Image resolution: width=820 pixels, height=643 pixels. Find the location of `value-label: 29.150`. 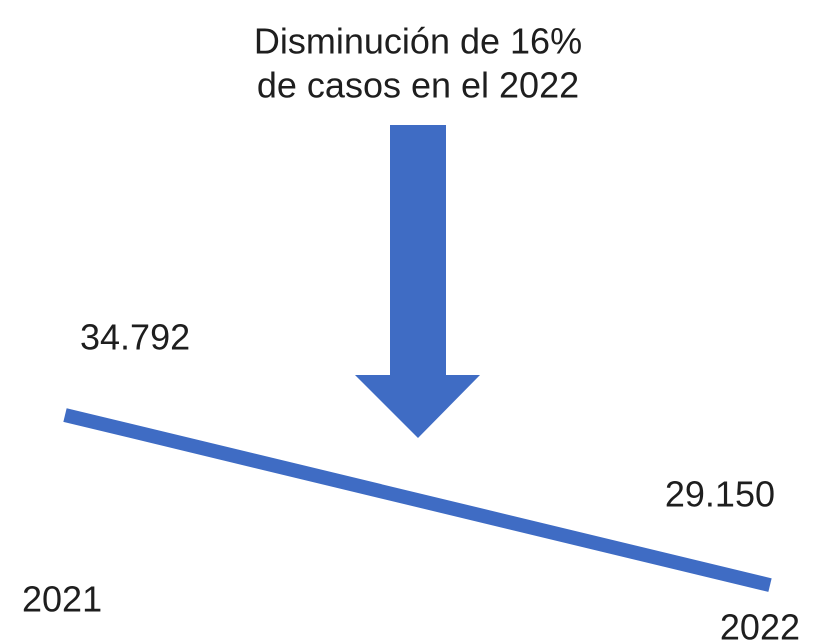

value-label: 29.150 is located at coordinates (720, 494).